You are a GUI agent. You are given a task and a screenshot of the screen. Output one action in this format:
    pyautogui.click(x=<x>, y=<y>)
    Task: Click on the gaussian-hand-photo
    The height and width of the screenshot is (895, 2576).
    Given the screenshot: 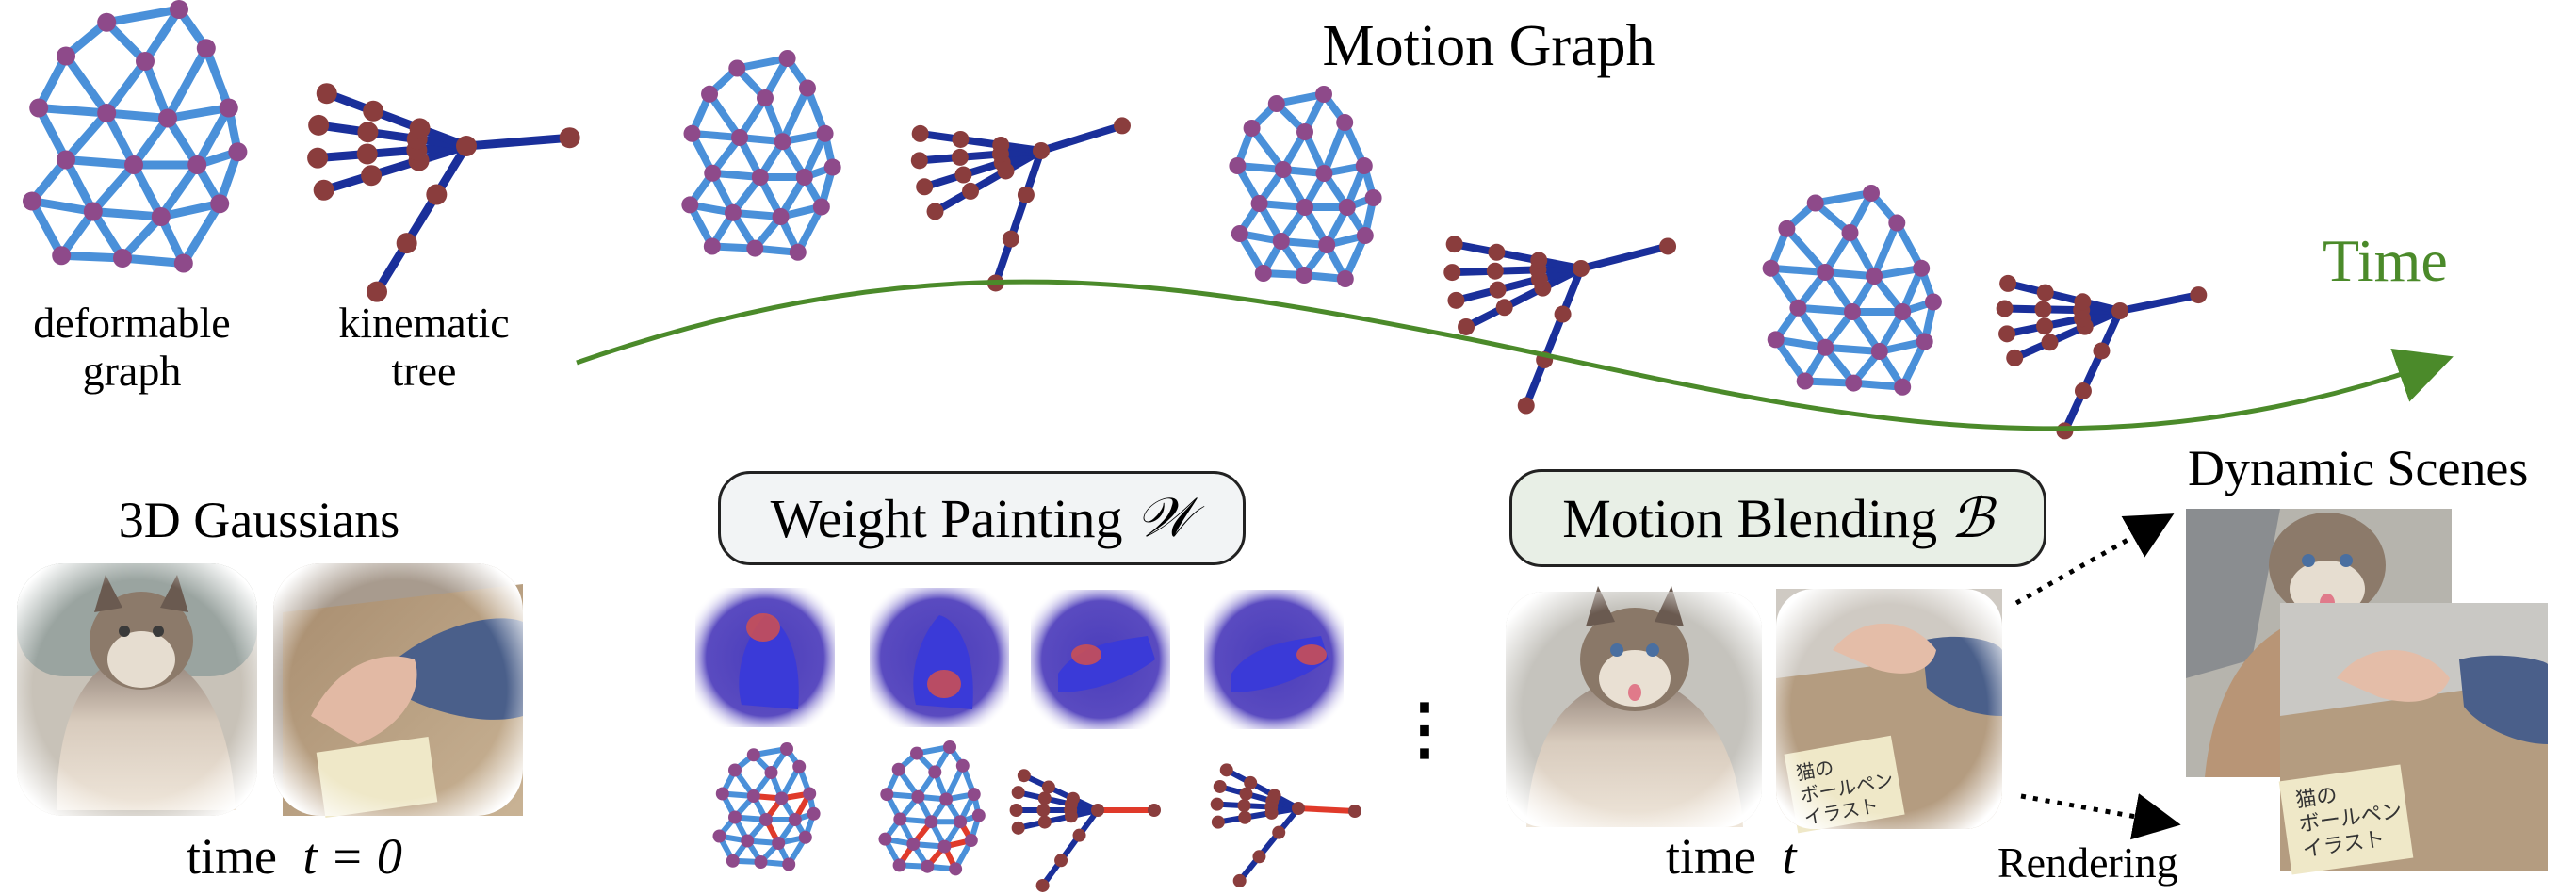 What is the action you would take?
    pyautogui.click(x=398, y=691)
    